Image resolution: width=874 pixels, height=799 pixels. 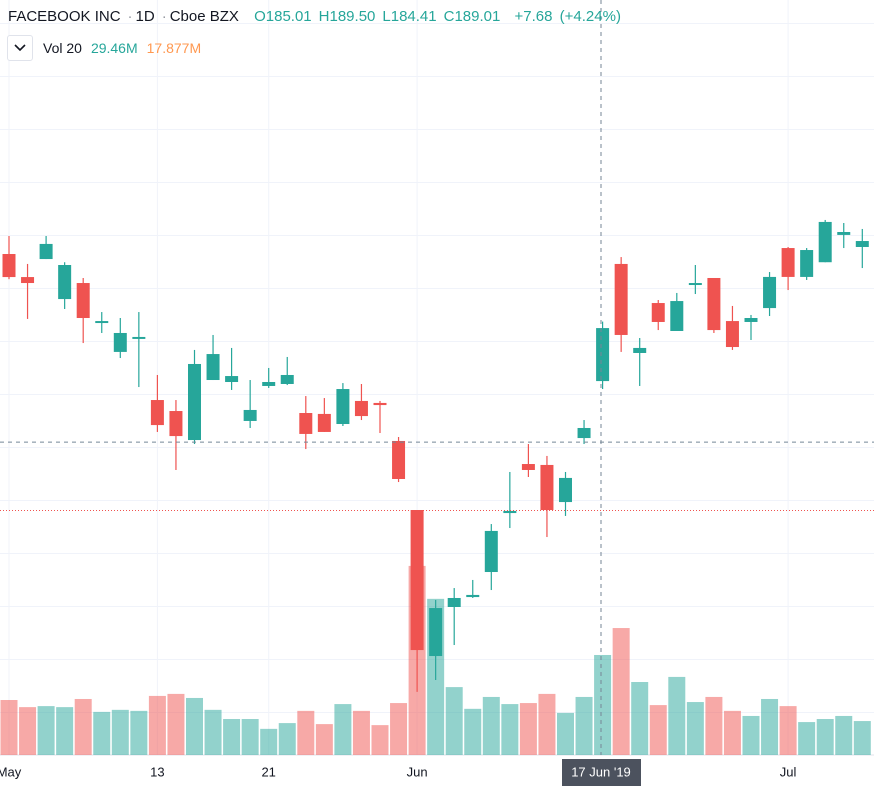 What do you see at coordinates (386, 16) in the screenshot?
I see `ohlc-key: L` at bounding box center [386, 16].